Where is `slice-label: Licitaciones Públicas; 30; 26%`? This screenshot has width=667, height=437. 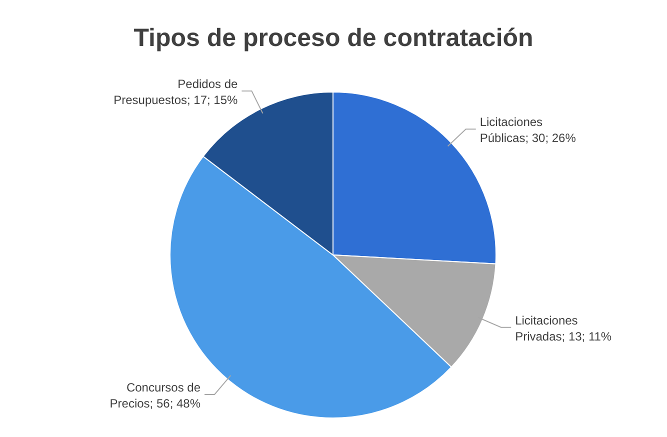
slice-label: Licitaciones Públicas; 30; 26% is located at coordinates (528, 130).